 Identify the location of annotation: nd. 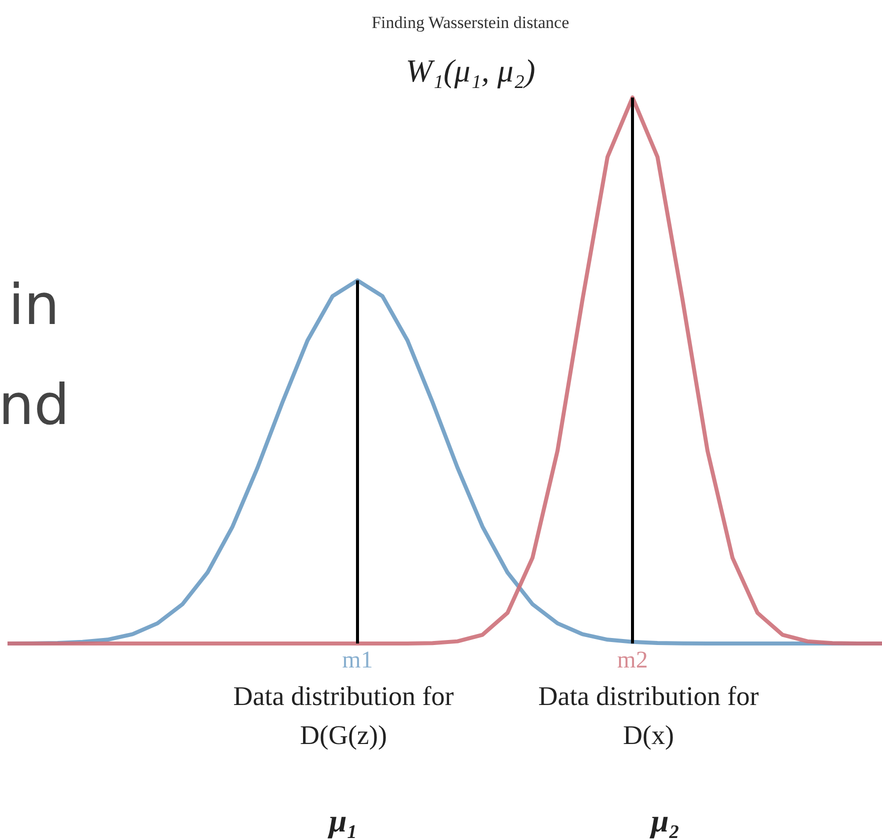
(35, 405).